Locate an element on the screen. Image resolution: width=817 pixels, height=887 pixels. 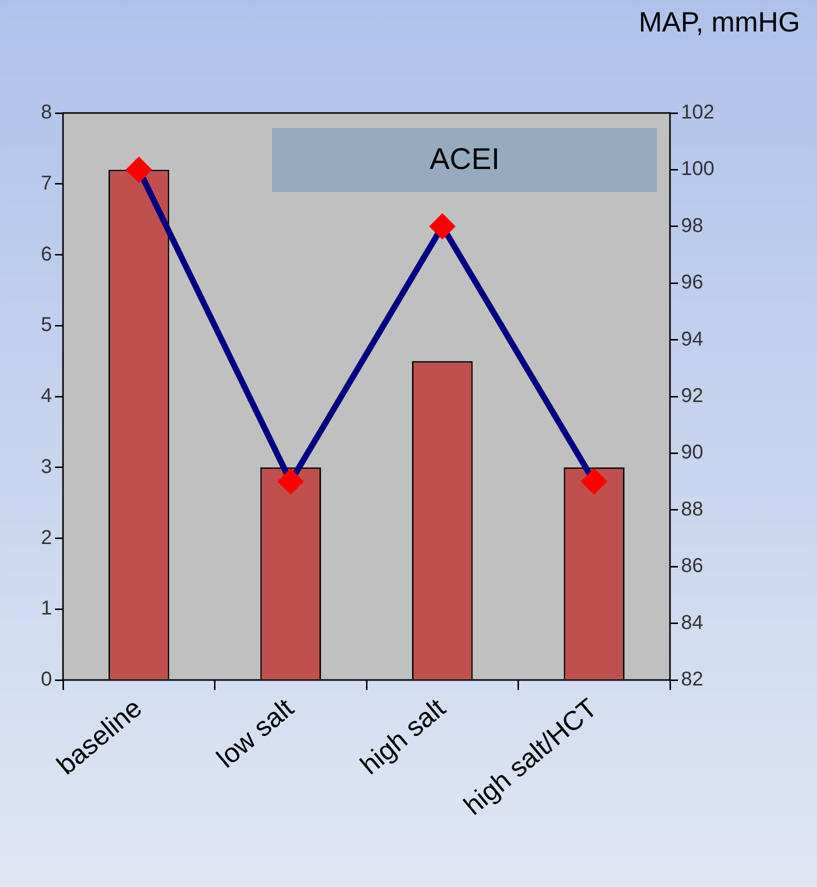
y-tick-label: 6 is located at coordinates (46, 254).